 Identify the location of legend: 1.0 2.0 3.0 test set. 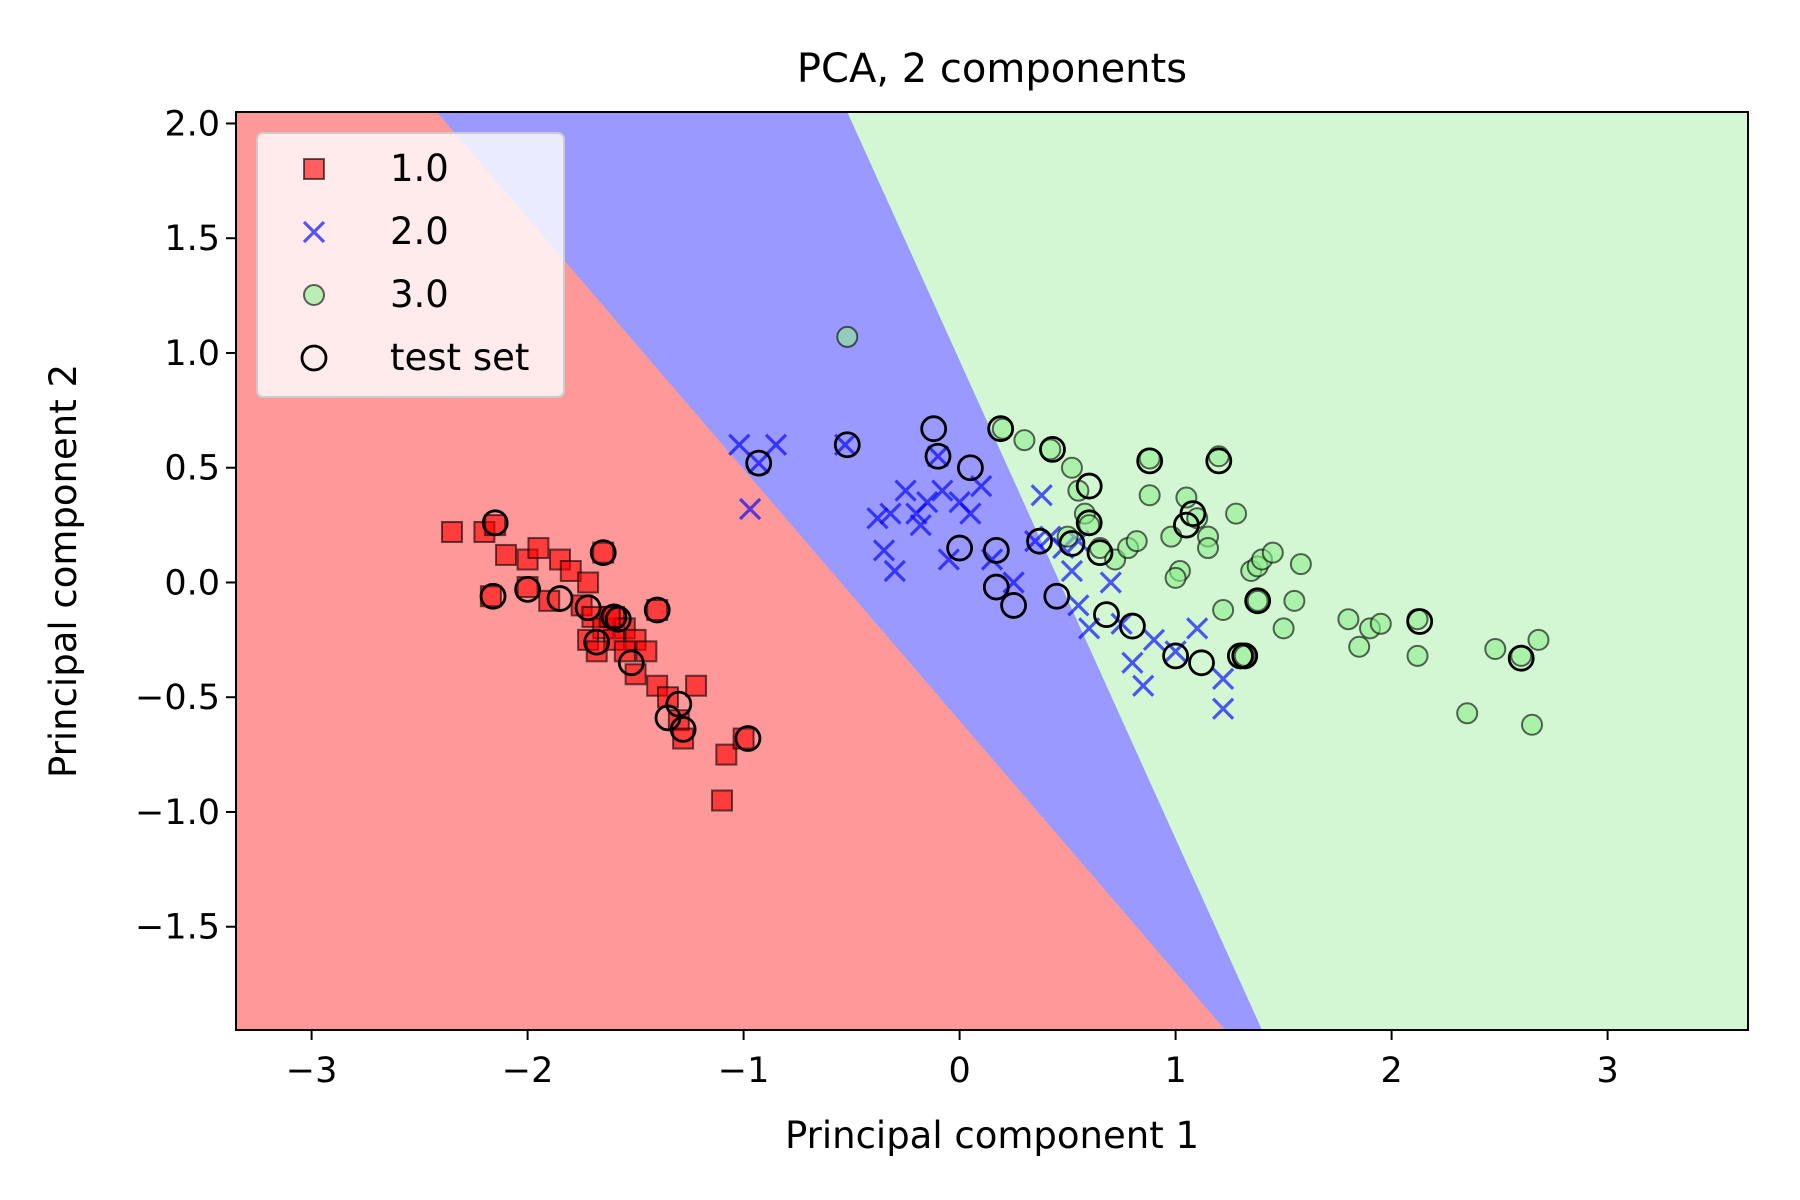
(410, 265).